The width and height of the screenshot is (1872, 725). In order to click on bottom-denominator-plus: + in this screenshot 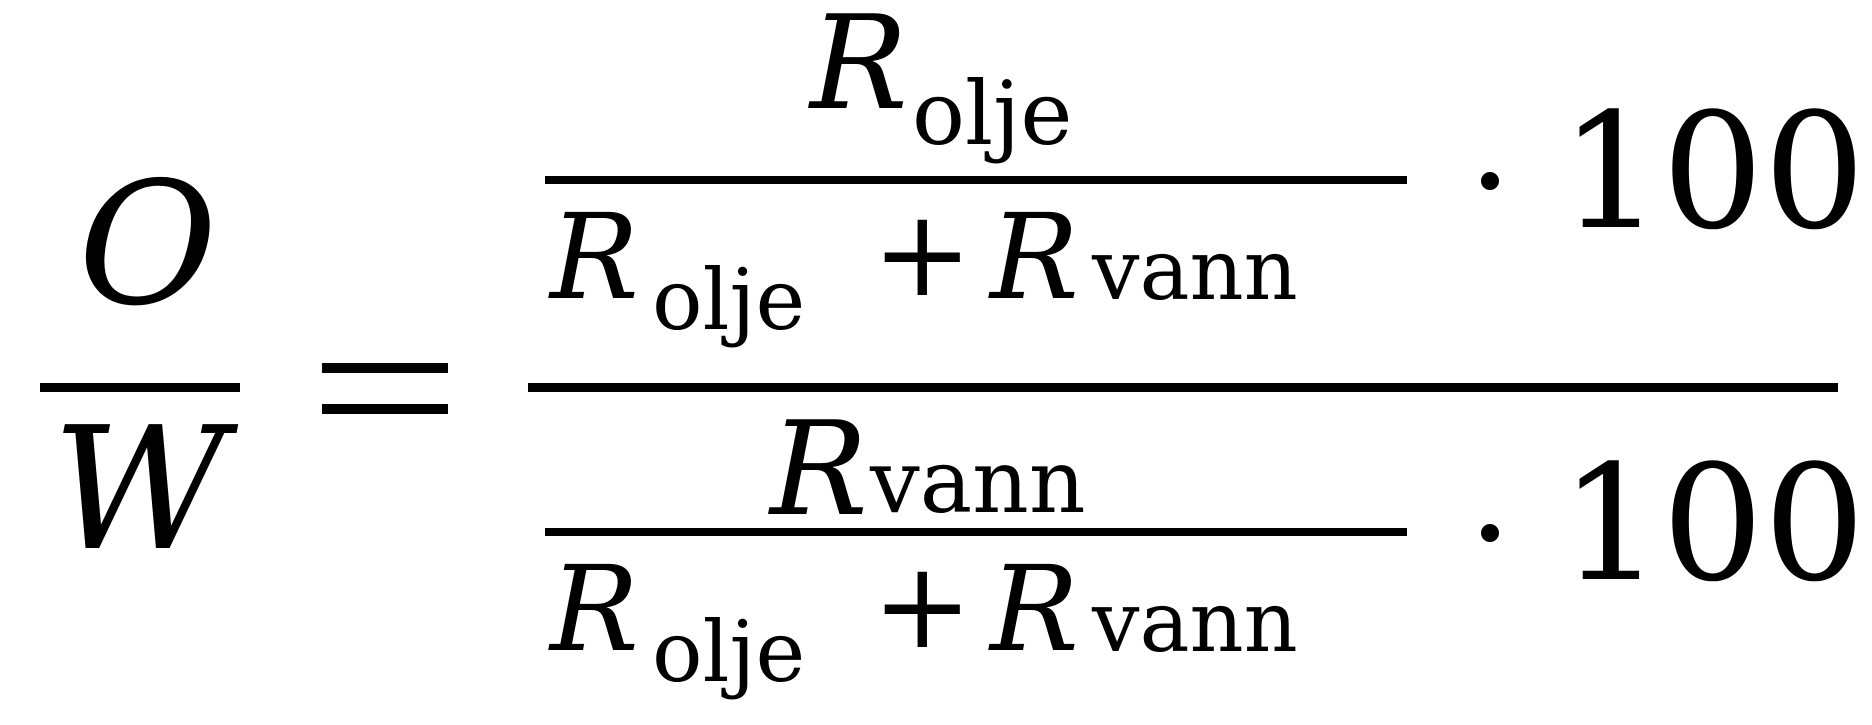, I will do `click(922, 606)`.